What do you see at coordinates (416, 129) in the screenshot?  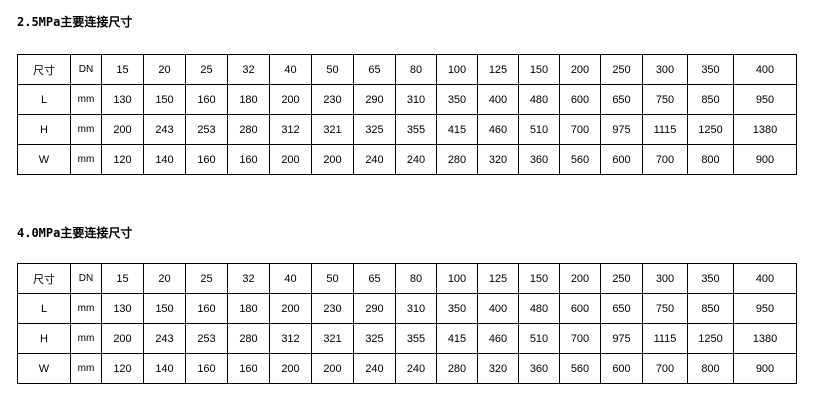 I see `table-cell: 355` at bounding box center [416, 129].